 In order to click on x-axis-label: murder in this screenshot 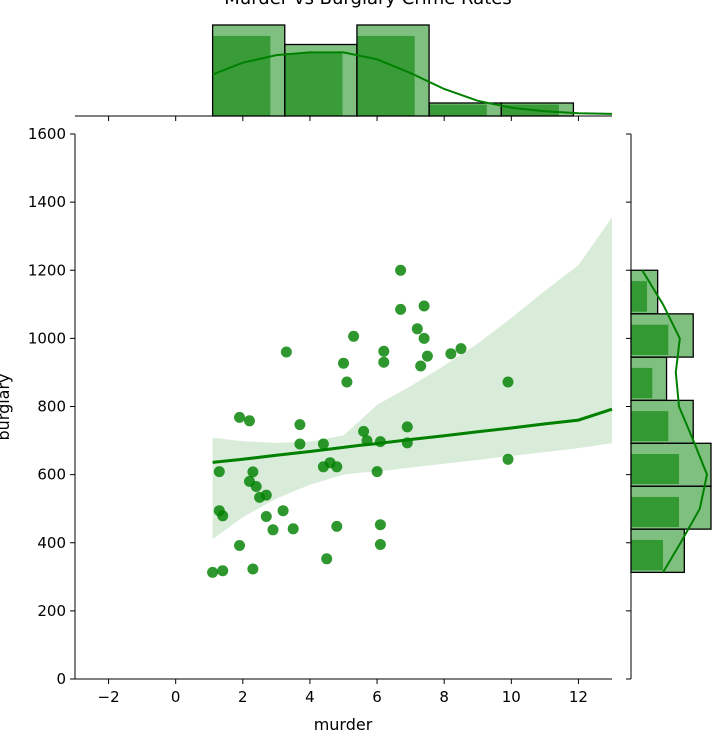, I will do `click(343, 724)`.